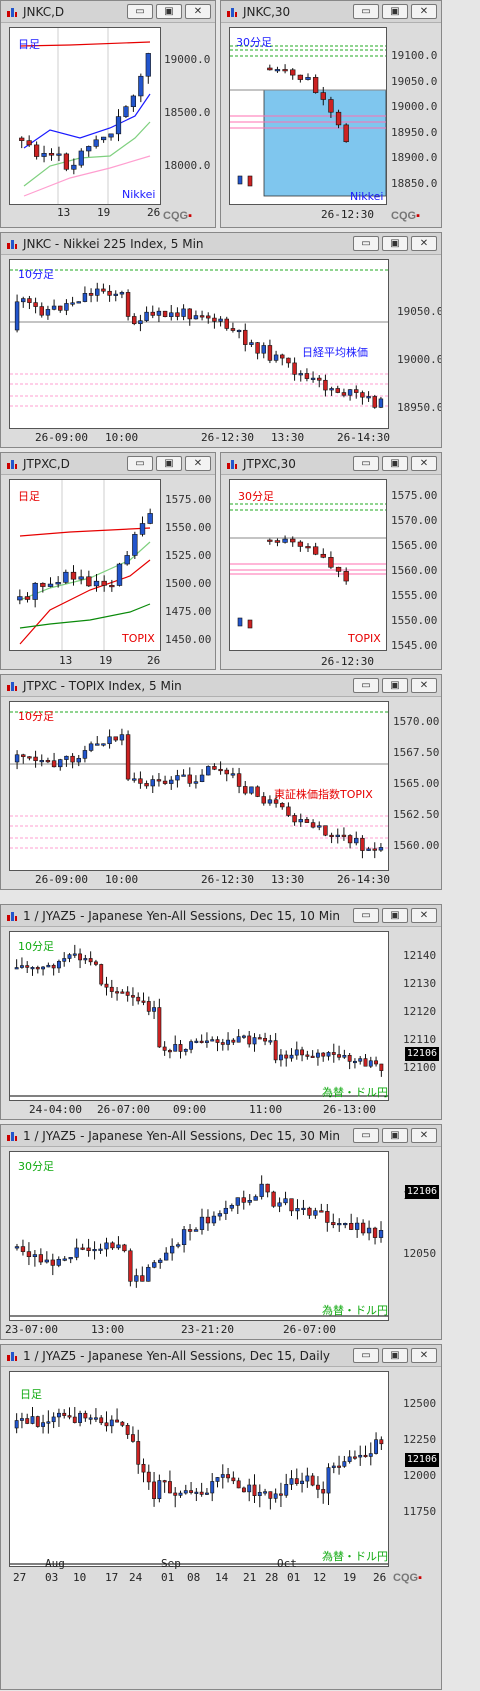 The image size is (480, 1691). Describe the element at coordinates (331, 12) in the screenshot. I see `title-bar: JNKC,30 ▭ ▣ ✕` at that location.